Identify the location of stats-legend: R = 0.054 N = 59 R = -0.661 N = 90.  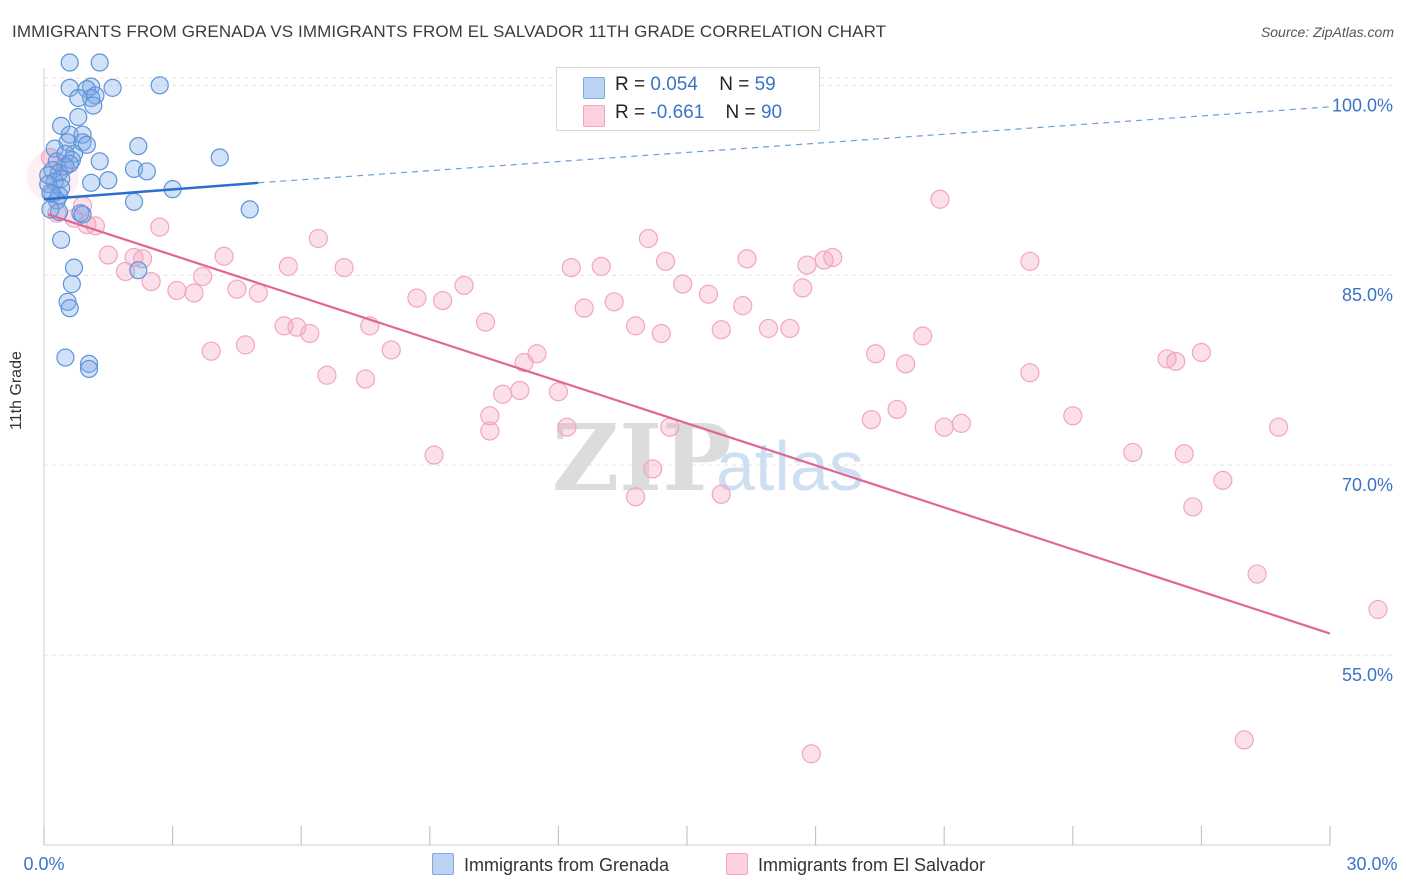
(688, 99).